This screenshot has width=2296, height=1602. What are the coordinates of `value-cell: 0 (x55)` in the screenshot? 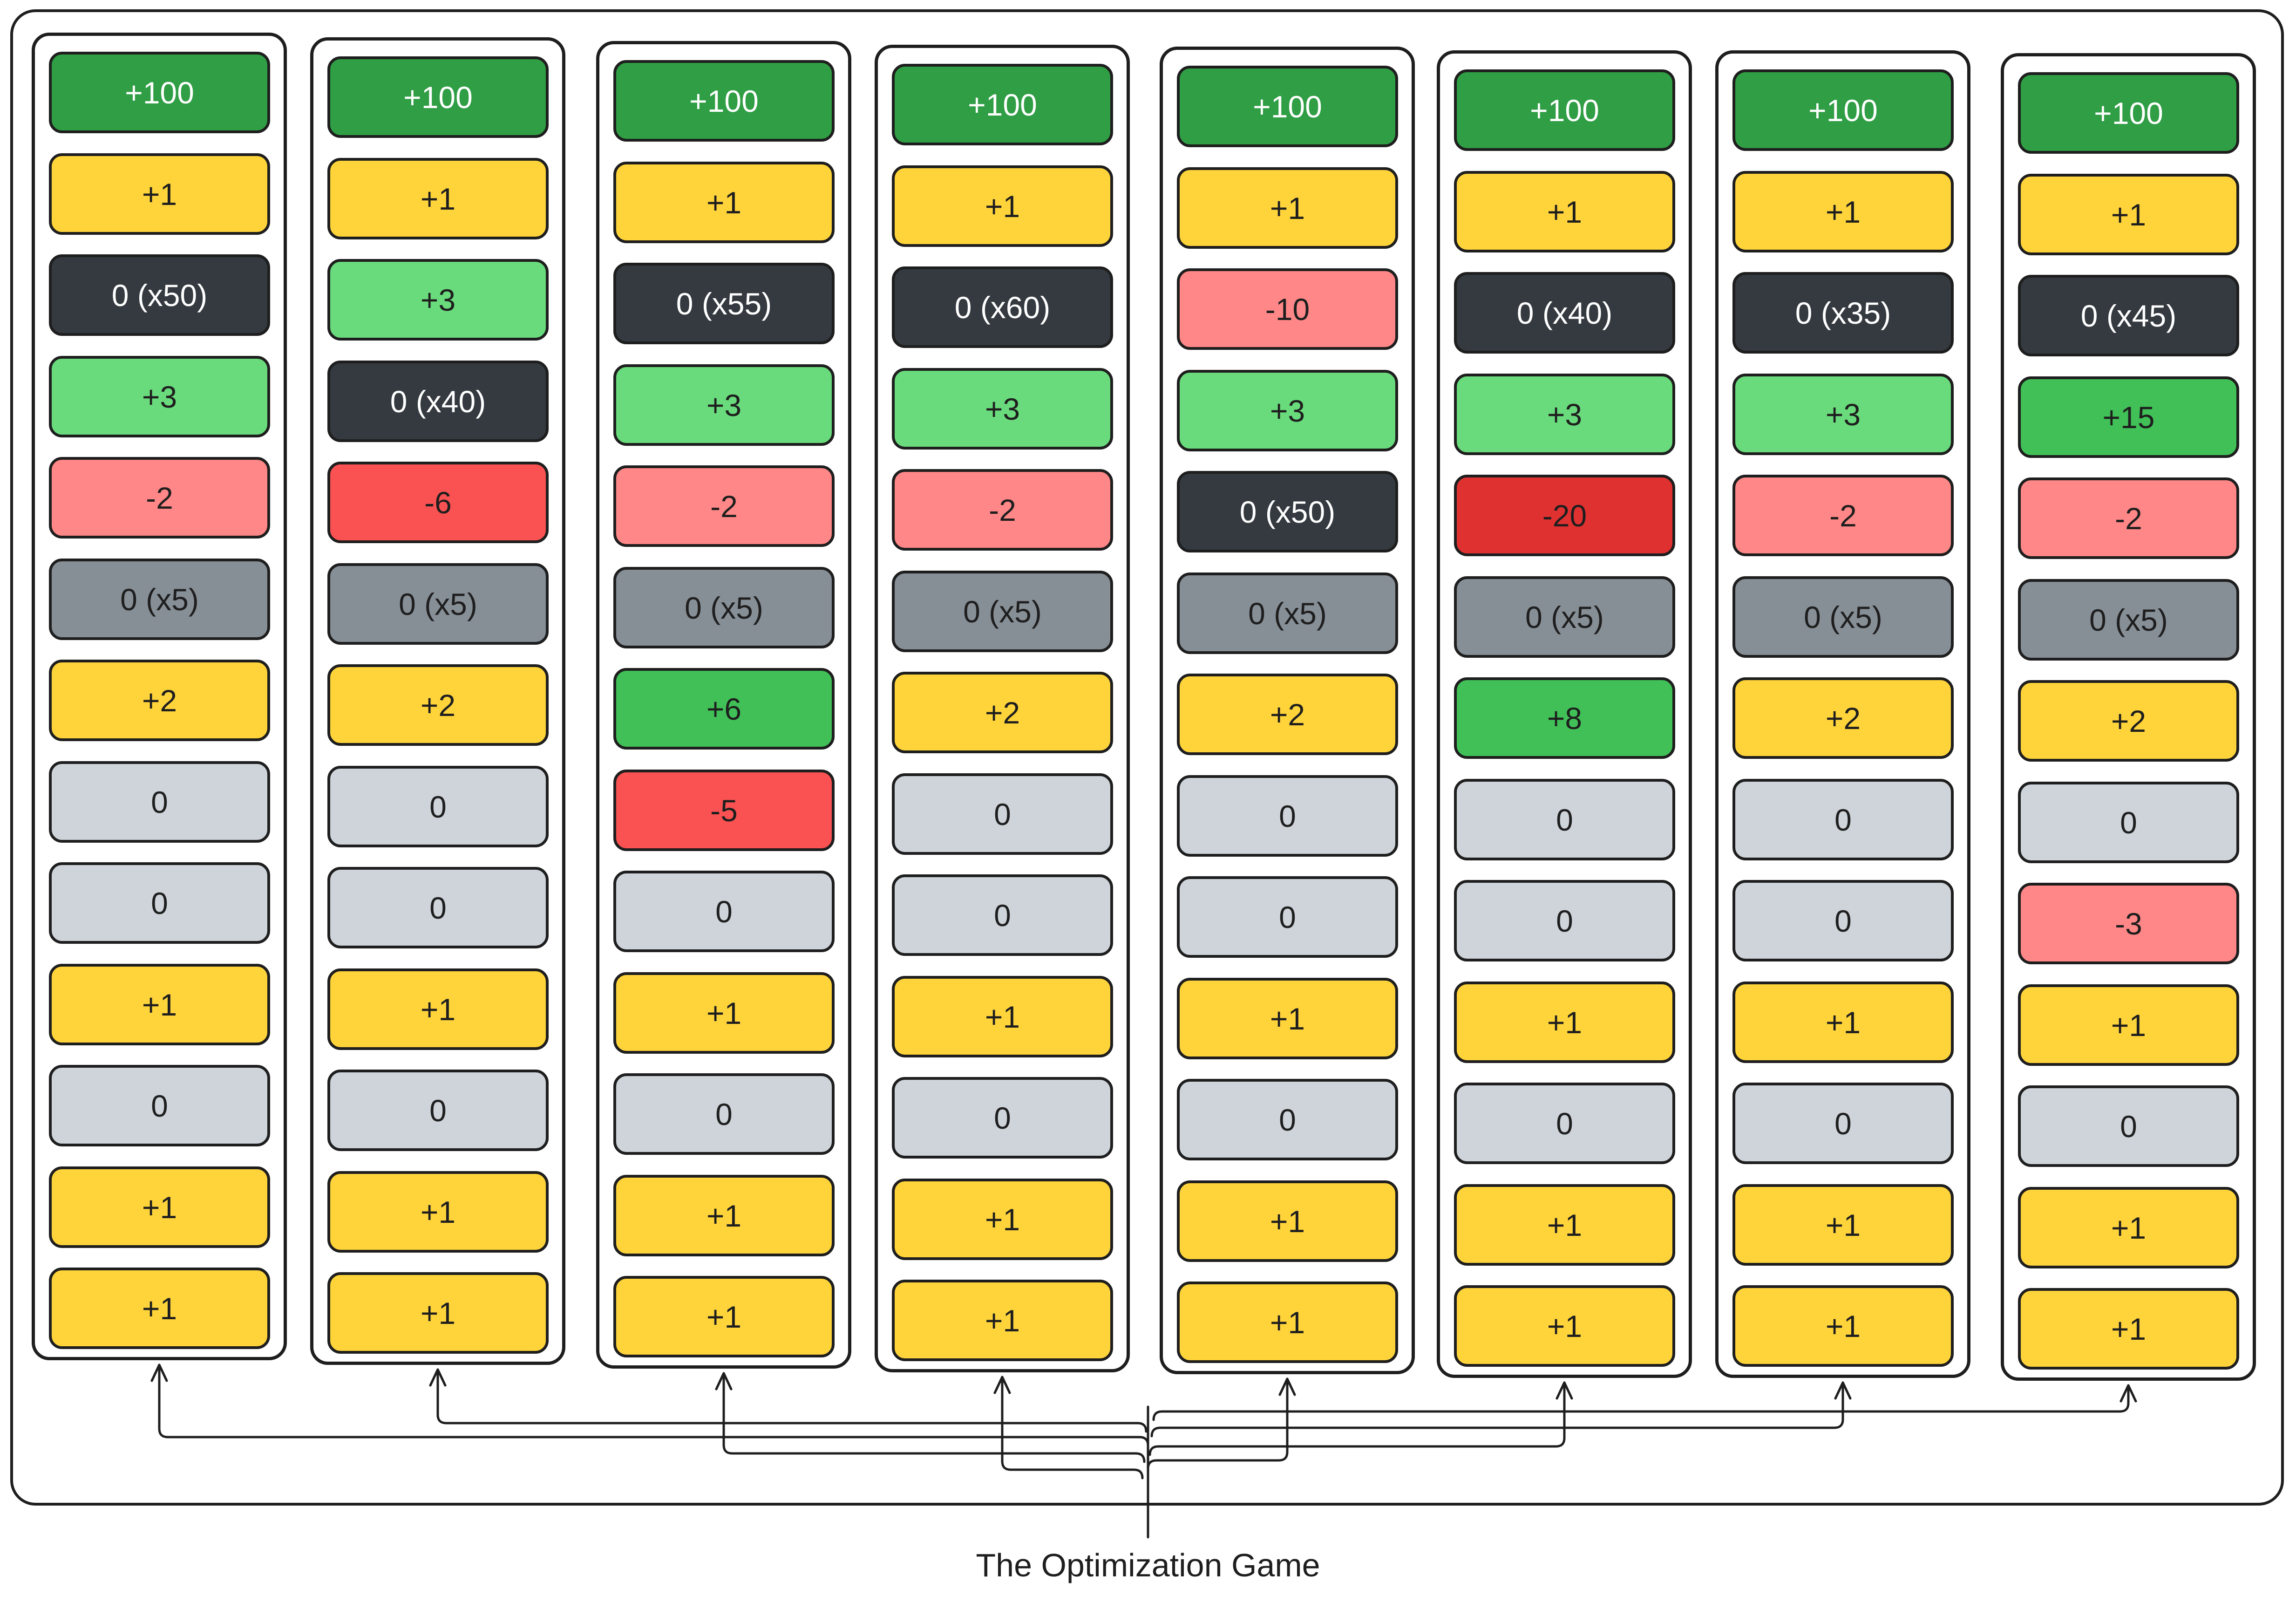 It's located at (724, 303).